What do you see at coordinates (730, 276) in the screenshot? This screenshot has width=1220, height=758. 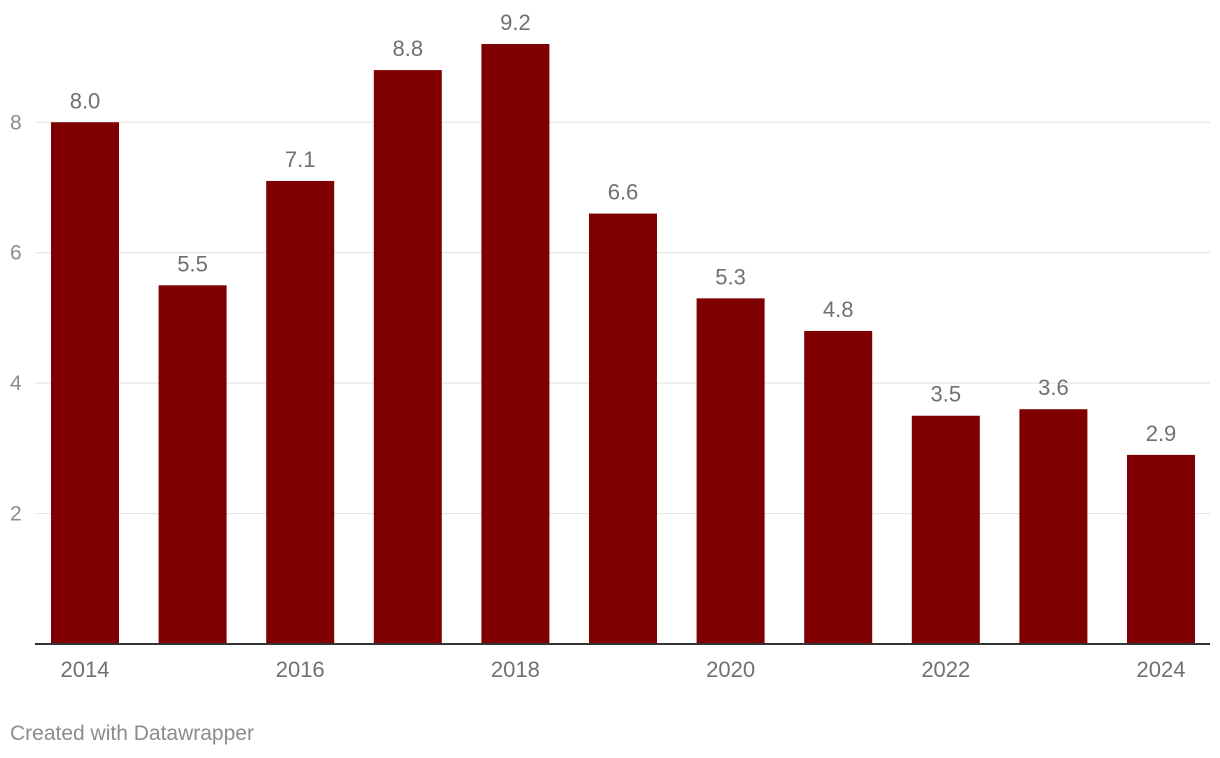 I see `bar-value-label: 5.3` at bounding box center [730, 276].